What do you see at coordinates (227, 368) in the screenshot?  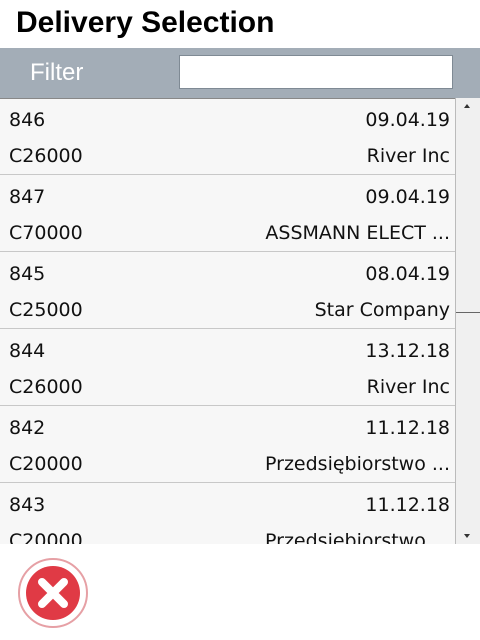 I see `delivery-row: 844 13.12.18 C26000 River Inc` at bounding box center [227, 368].